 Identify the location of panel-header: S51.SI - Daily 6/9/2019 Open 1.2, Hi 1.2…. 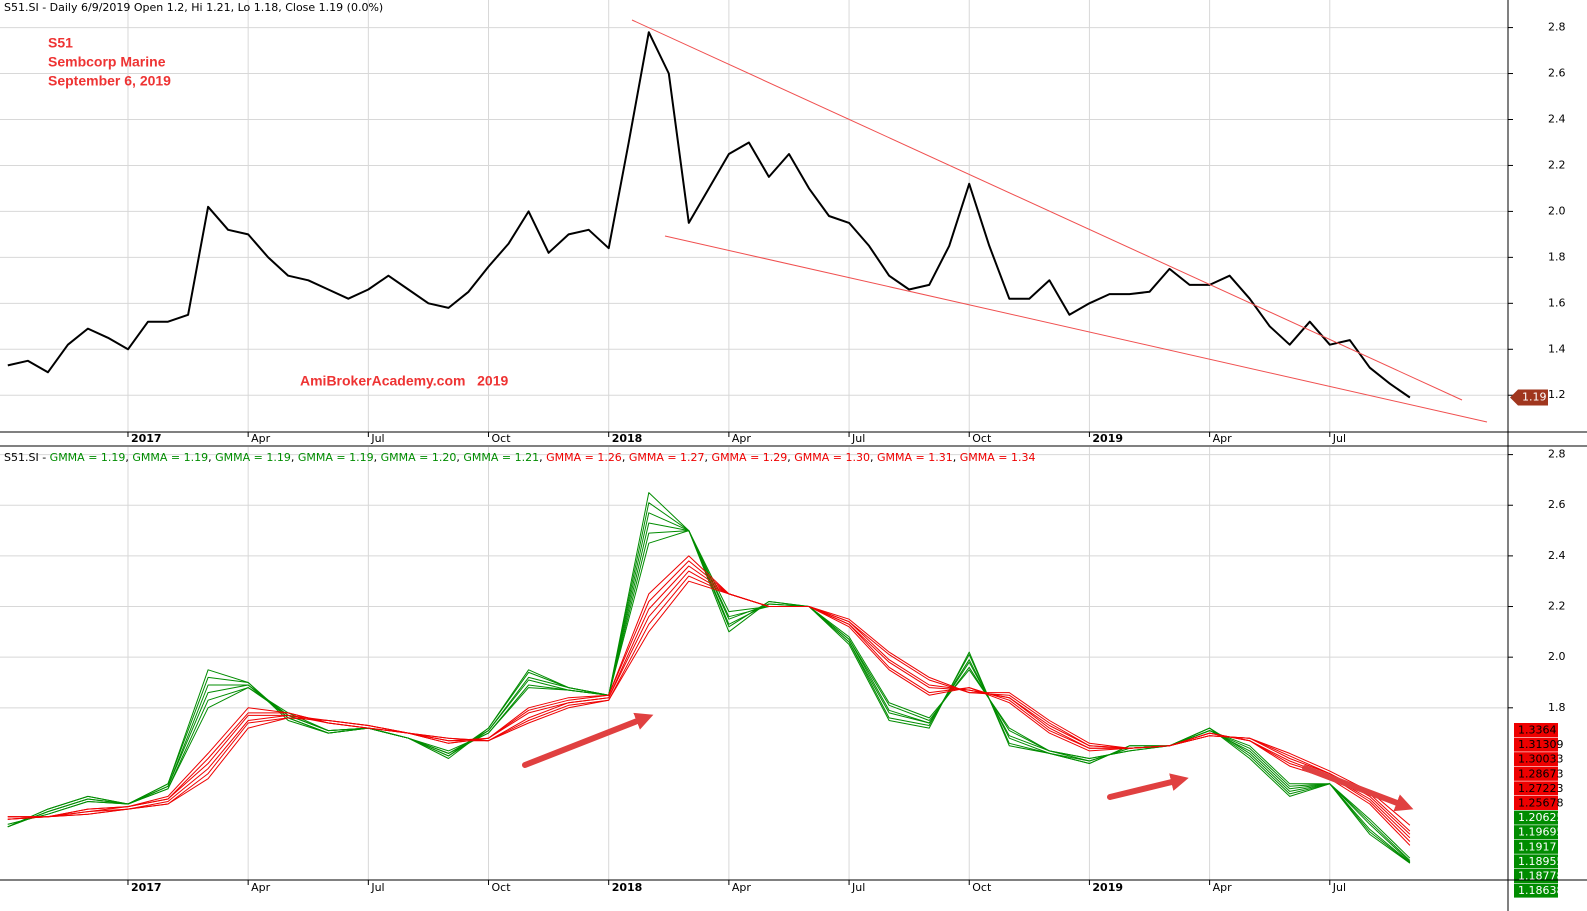
(193, 7).